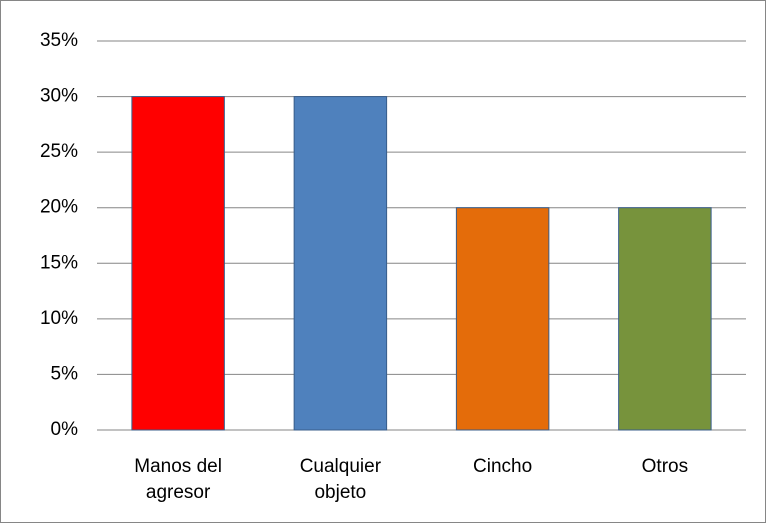 Image resolution: width=766 pixels, height=523 pixels. Describe the element at coordinates (59, 318) in the screenshot. I see `y-tick-label: 10%` at that location.